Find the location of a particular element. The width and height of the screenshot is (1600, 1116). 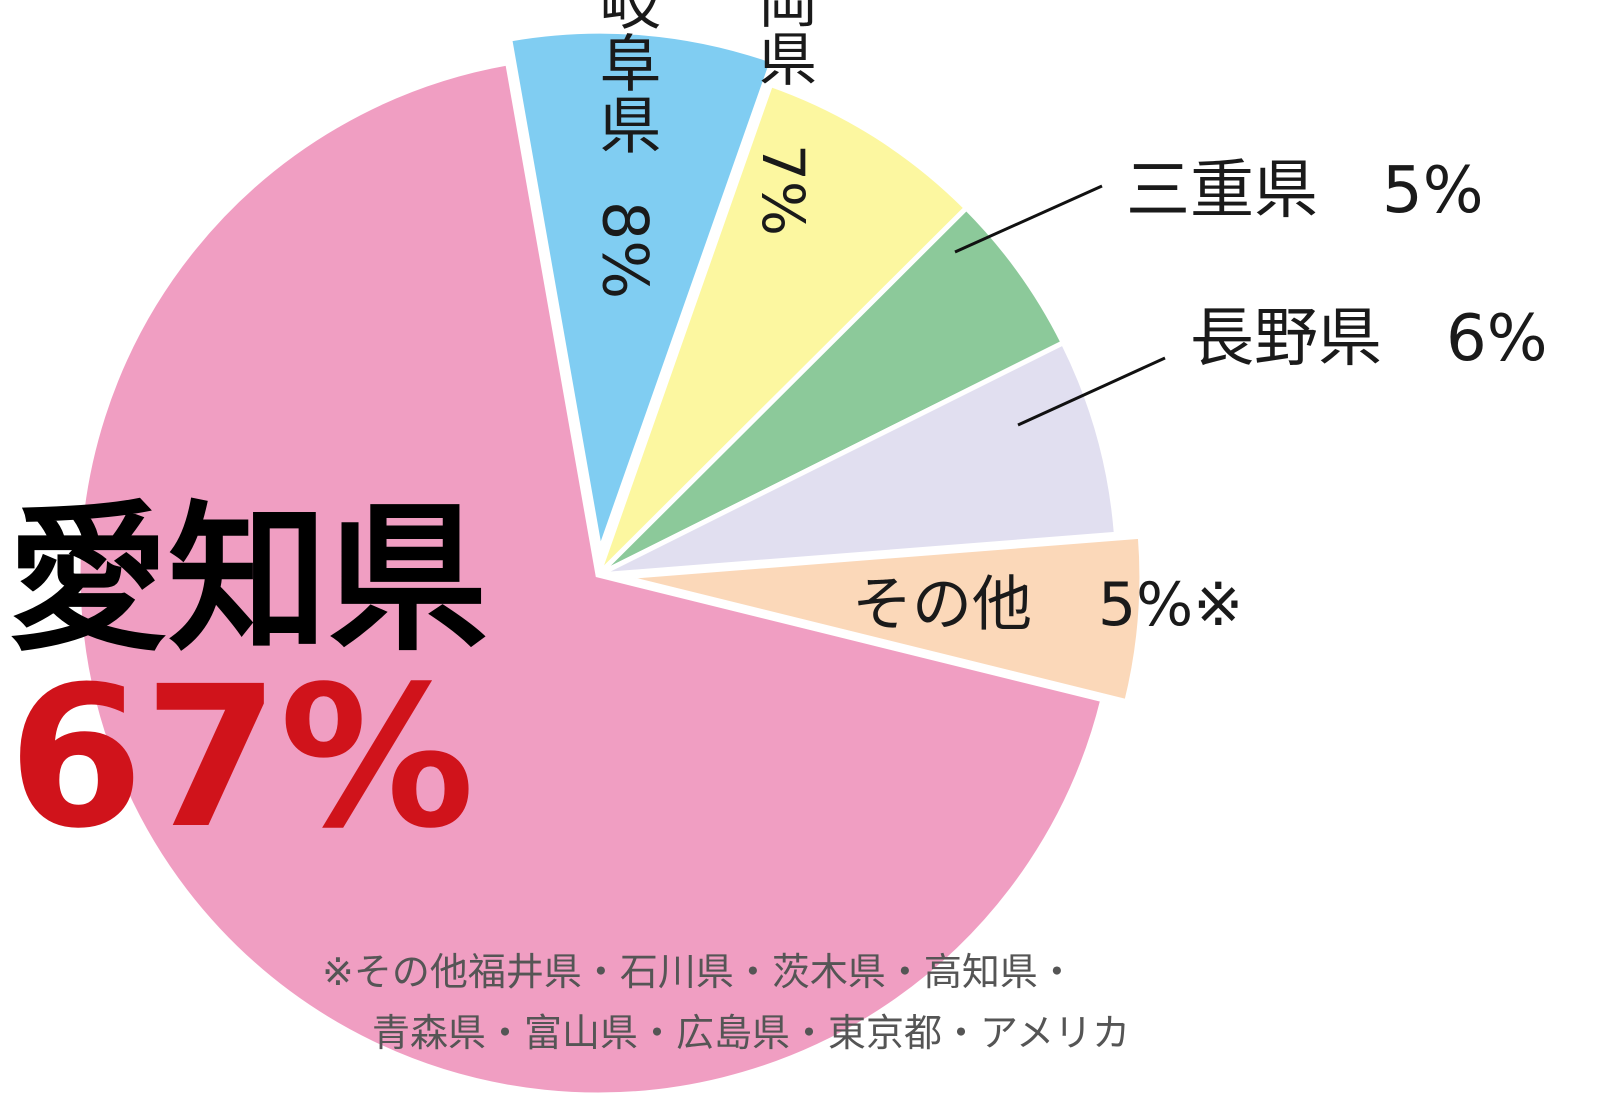

slice-shizuoka is located at coordinates (782, 329).